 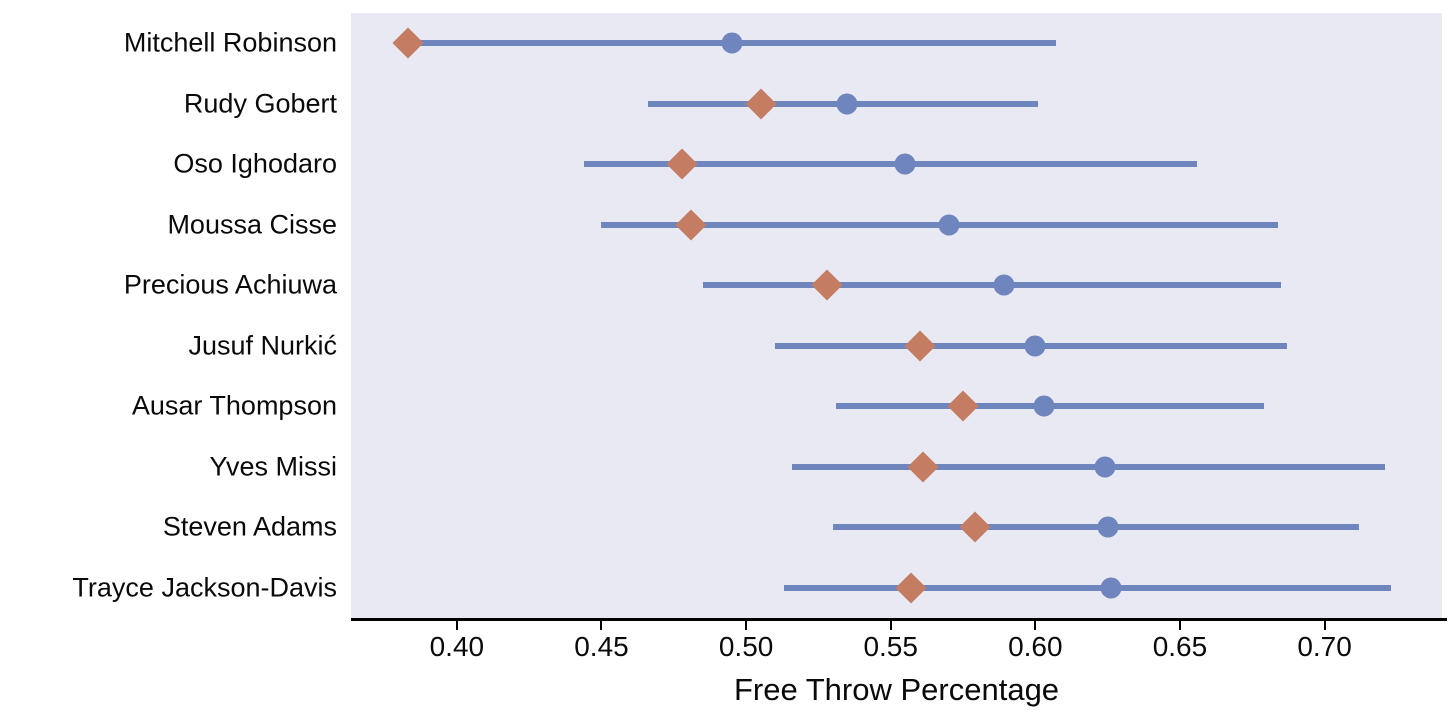 I want to click on y-axis-label: Rudy Gobert, so click(x=260, y=103).